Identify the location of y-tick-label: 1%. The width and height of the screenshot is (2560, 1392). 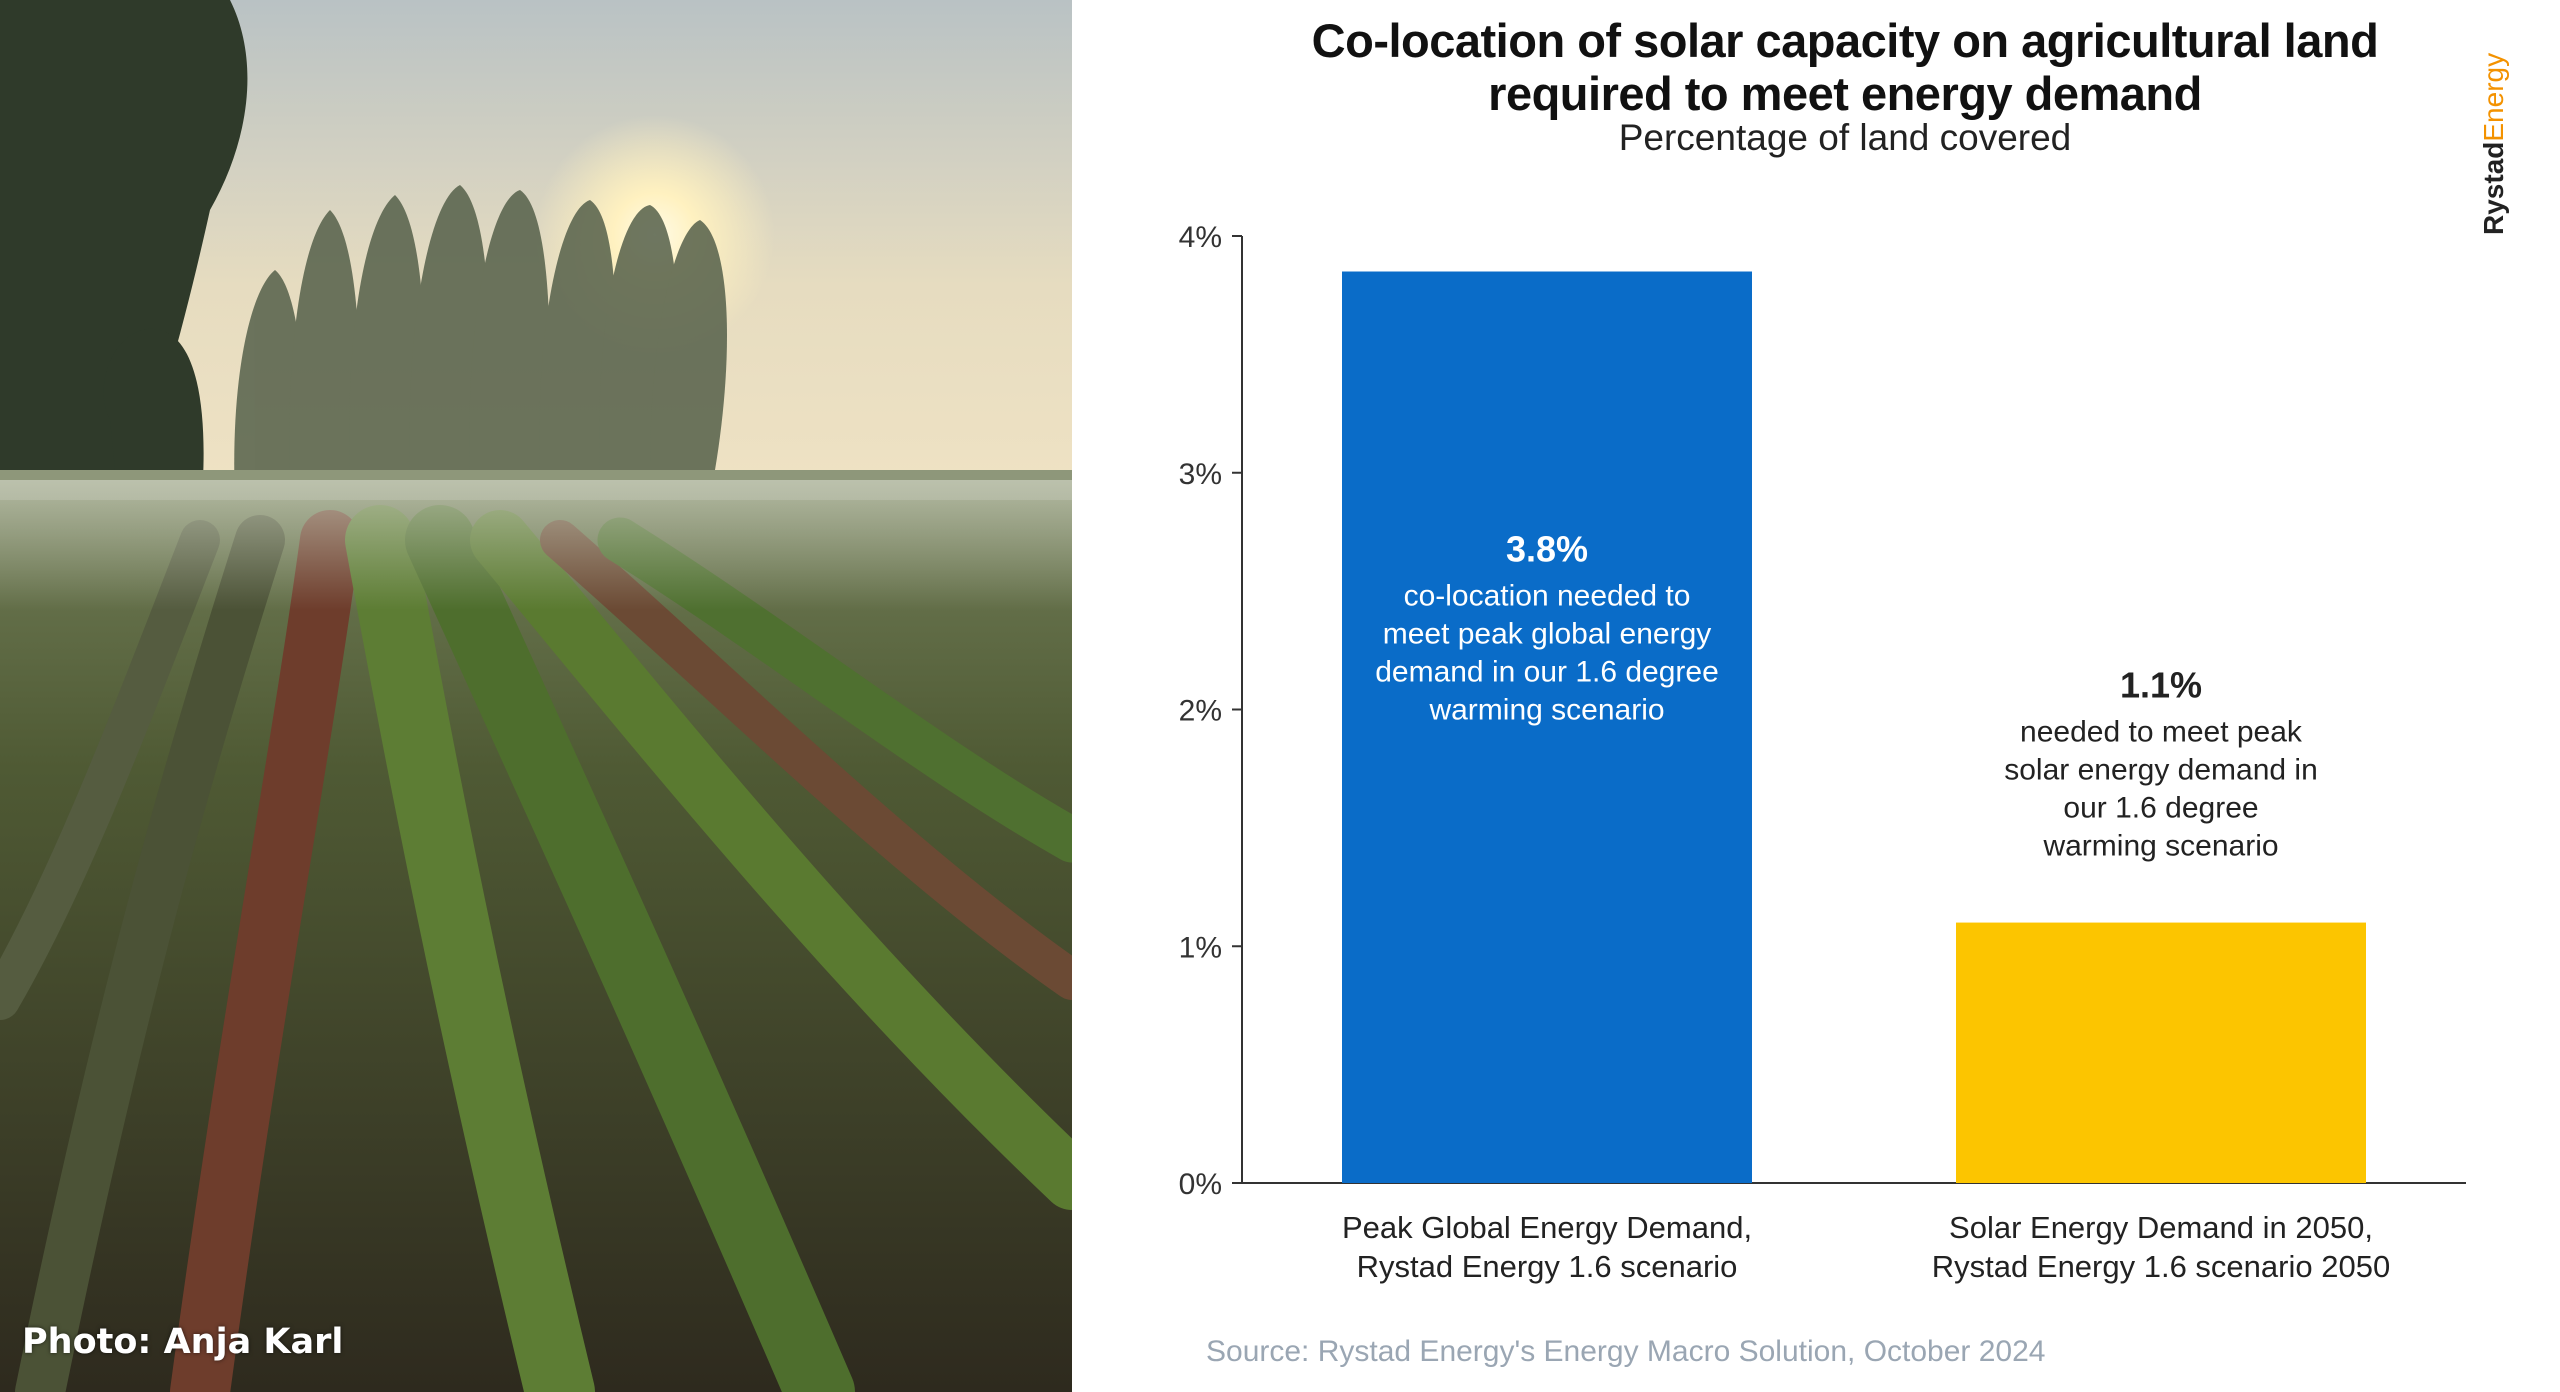
(1200, 947).